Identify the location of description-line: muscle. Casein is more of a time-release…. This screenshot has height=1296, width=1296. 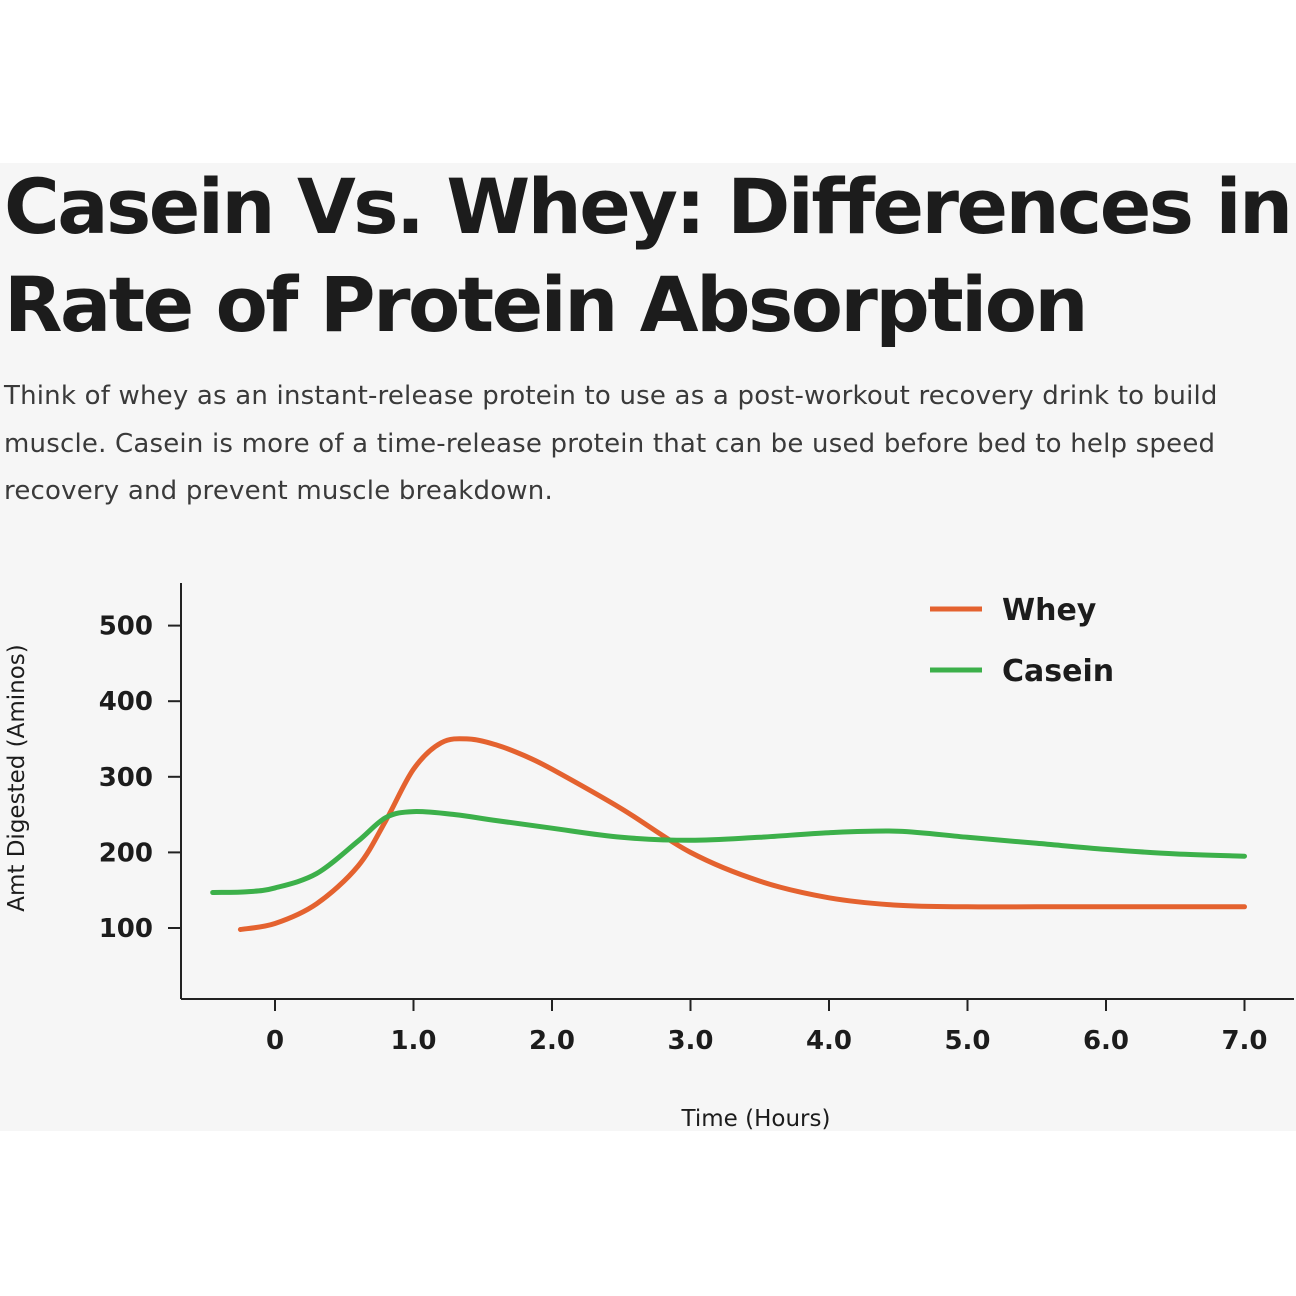
(610, 443).